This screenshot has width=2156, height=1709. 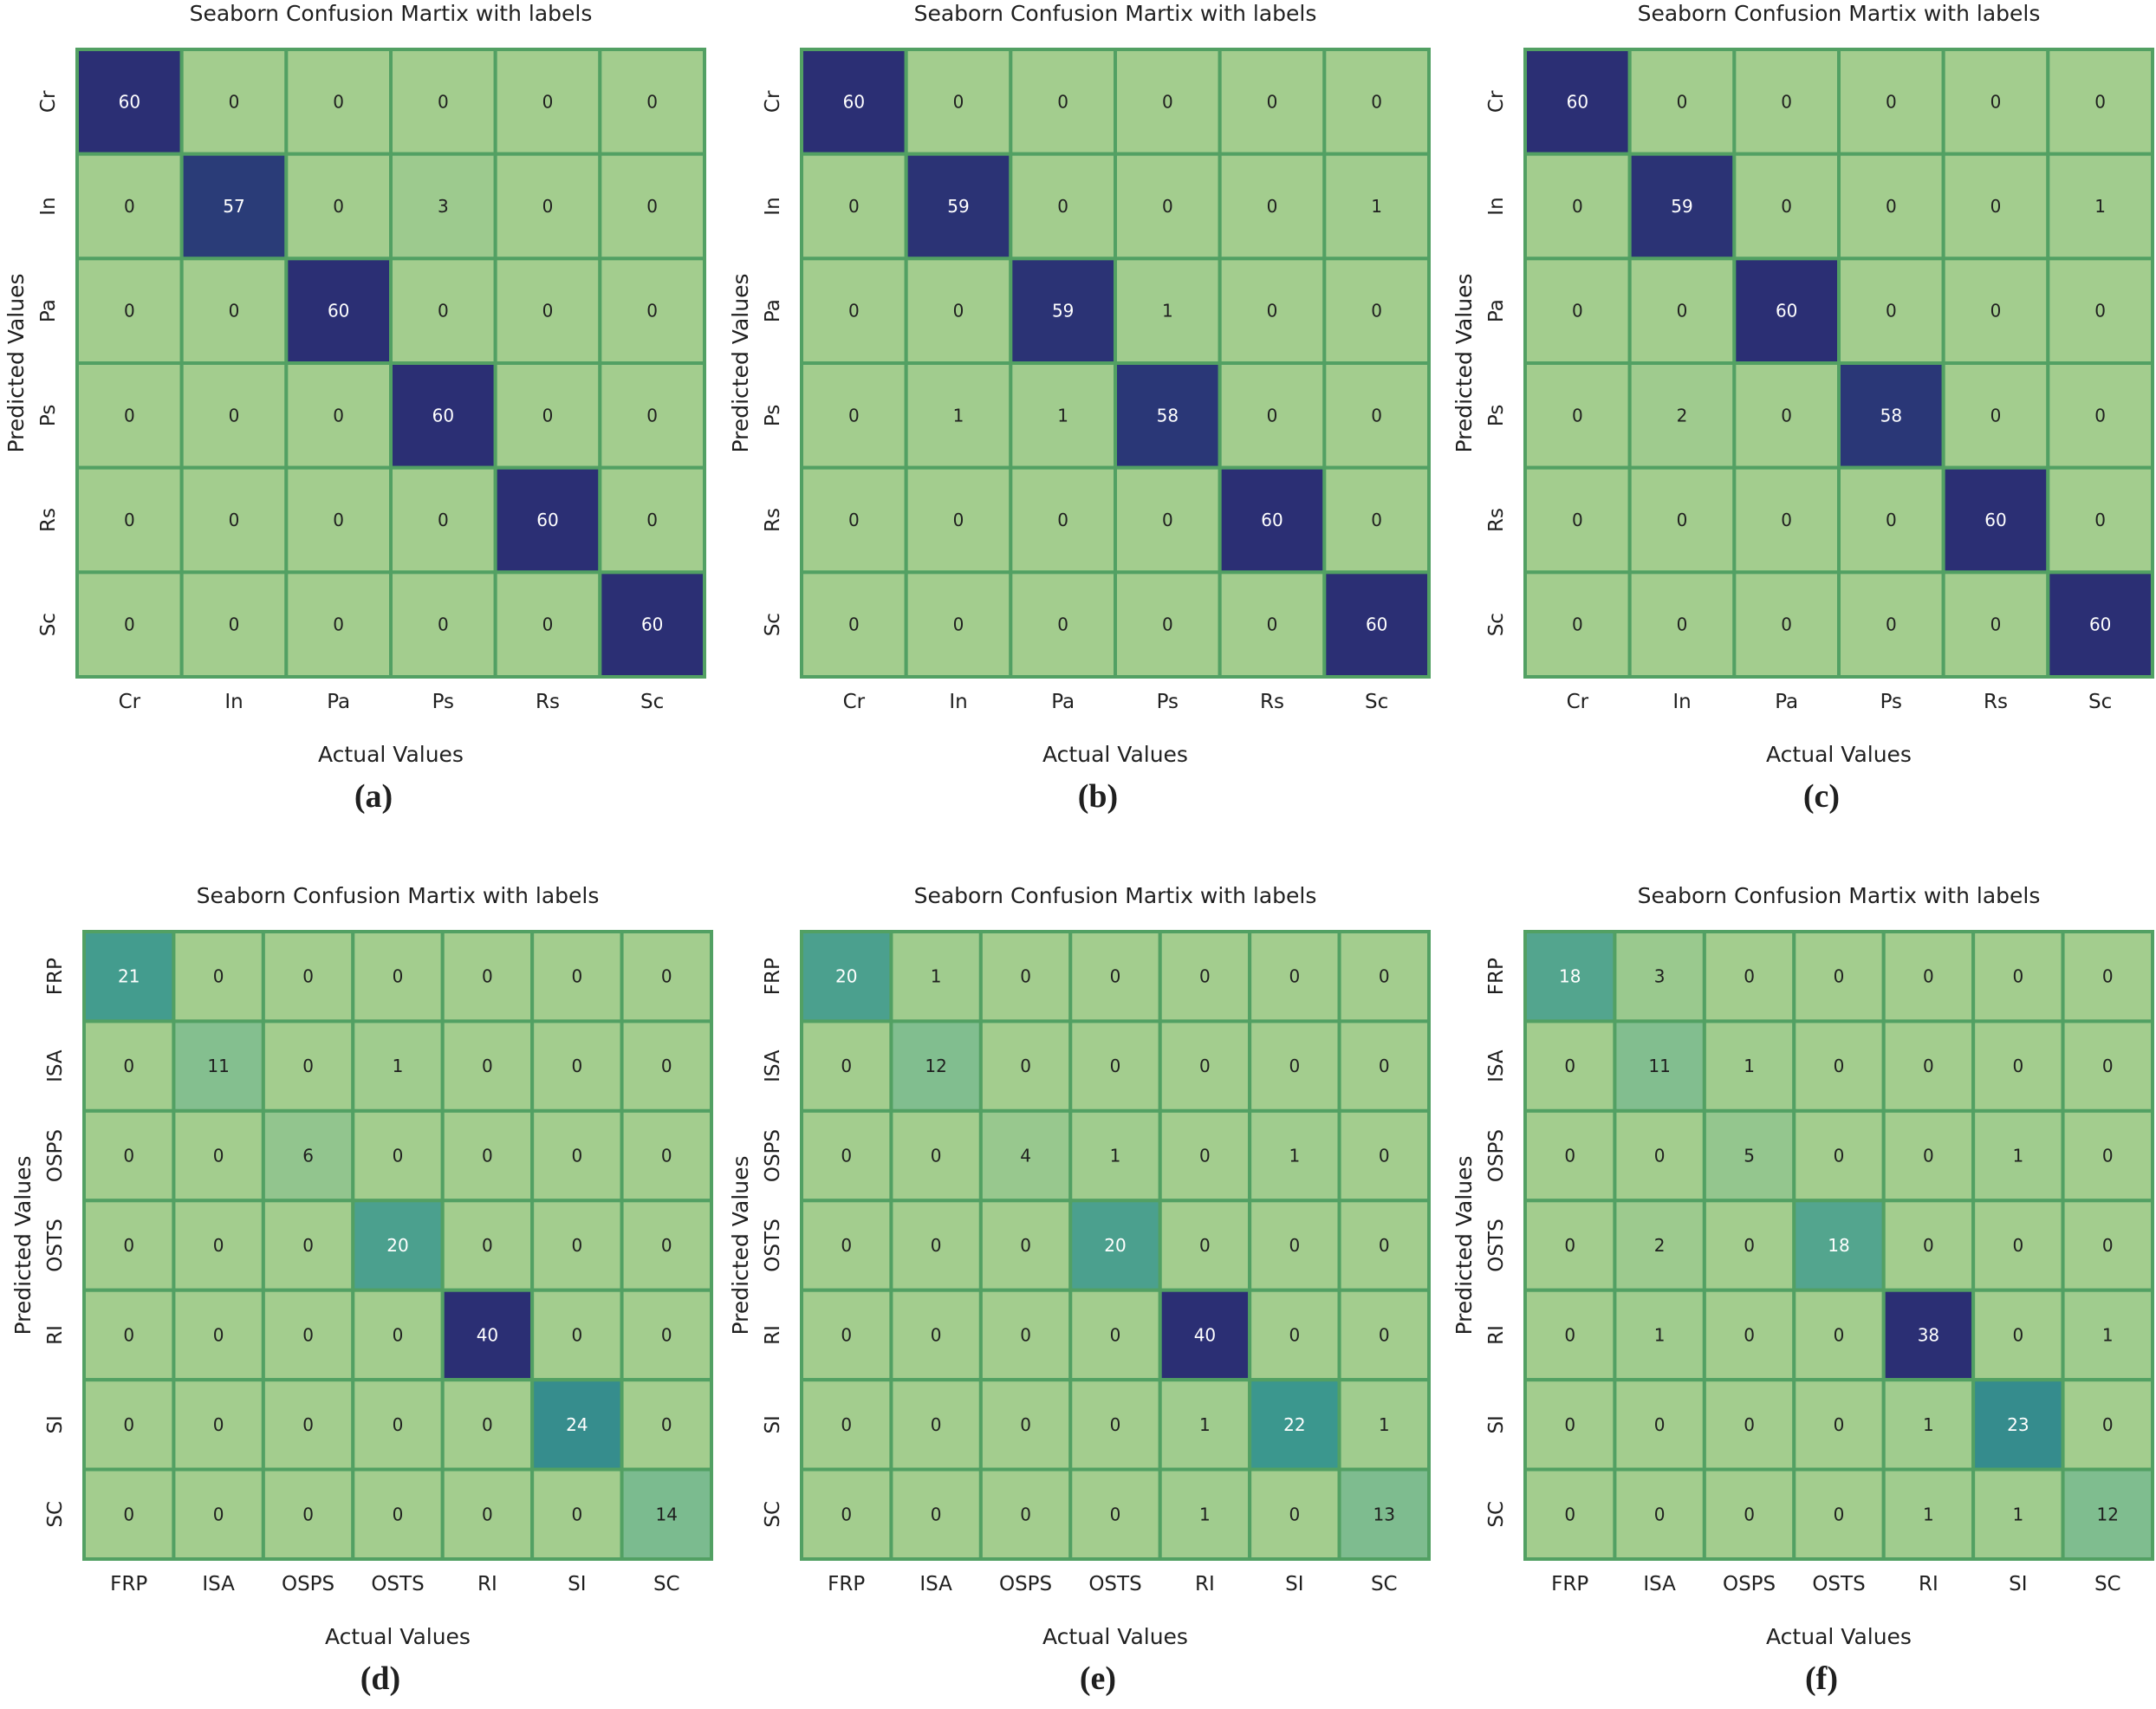 What do you see at coordinates (1749, 1156) in the screenshot?
I see `cell-value-label: 5` at bounding box center [1749, 1156].